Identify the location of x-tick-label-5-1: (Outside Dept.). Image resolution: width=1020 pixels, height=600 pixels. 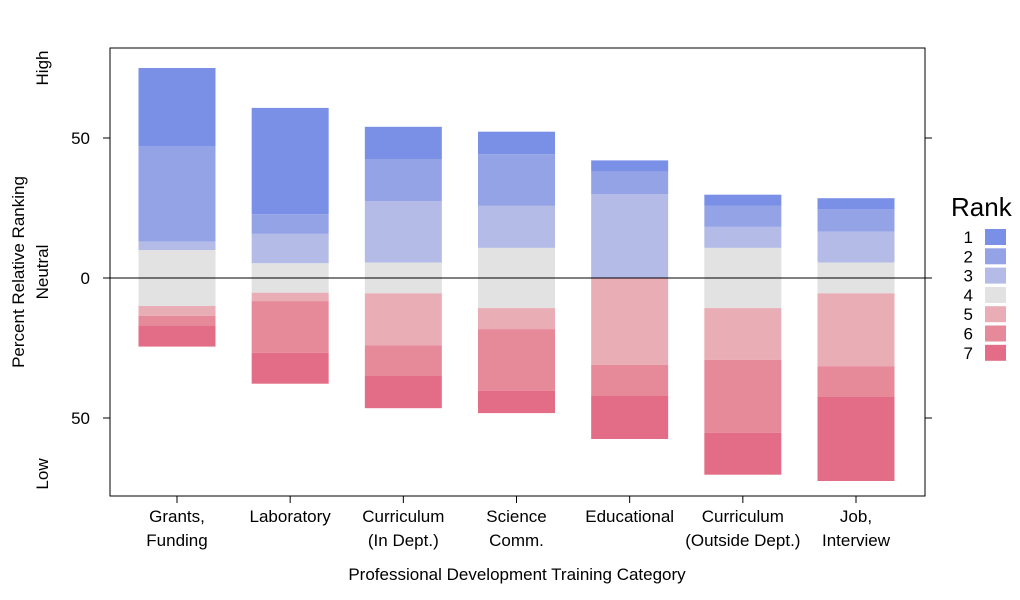
(742, 540).